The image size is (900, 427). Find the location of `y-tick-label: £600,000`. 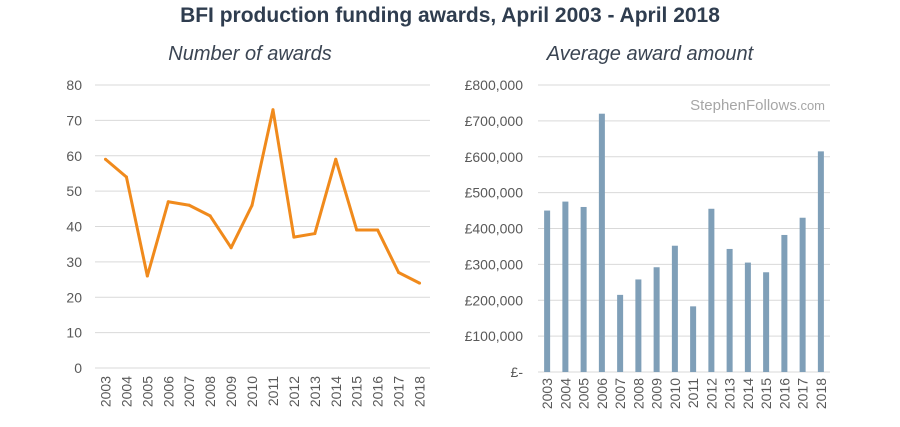

y-tick-label: £600,000 is located at coordinates (494, 157).